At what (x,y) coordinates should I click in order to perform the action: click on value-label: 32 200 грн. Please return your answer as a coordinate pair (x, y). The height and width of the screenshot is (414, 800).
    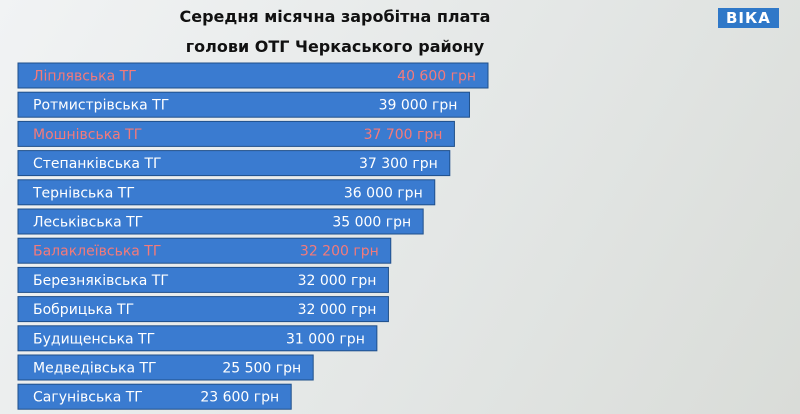
    Looking at the image, I should click on (339, 252).